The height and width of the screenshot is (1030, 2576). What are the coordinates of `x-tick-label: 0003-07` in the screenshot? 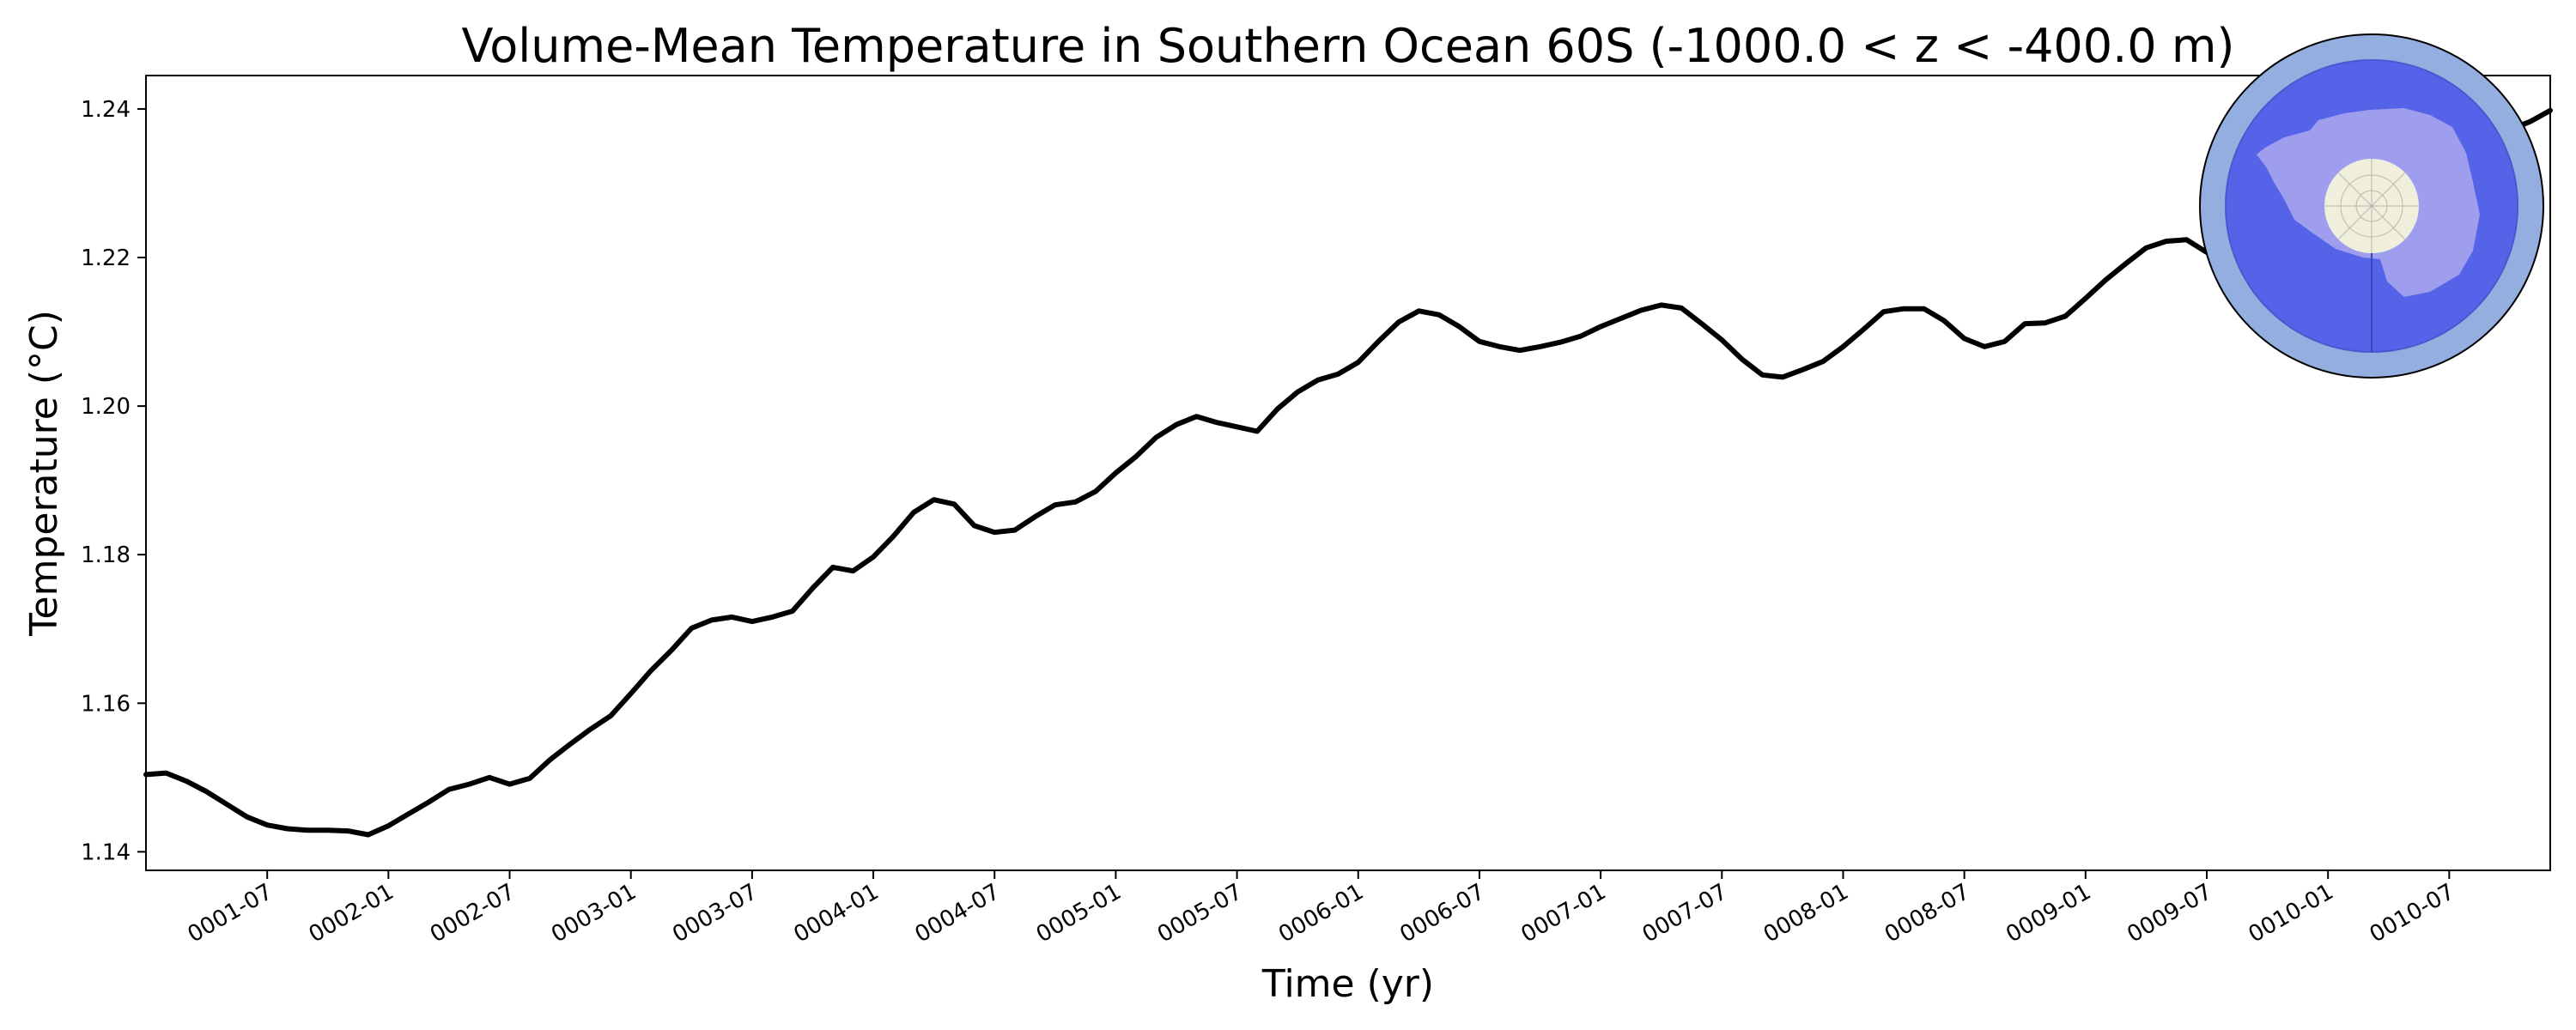 It's located at (715, 913).